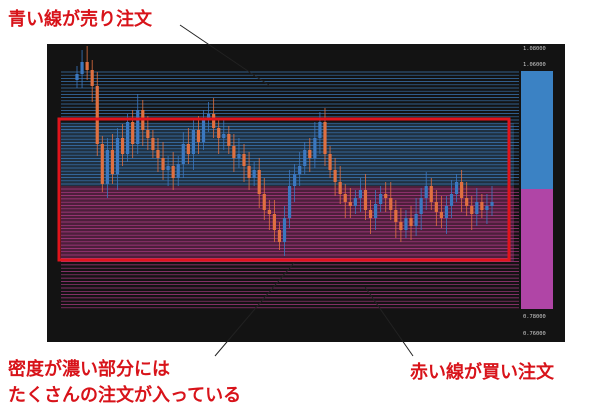 The width and height of the screenshot is (600, 416). I want to click on pointer-line-sell, so click(225, 55).